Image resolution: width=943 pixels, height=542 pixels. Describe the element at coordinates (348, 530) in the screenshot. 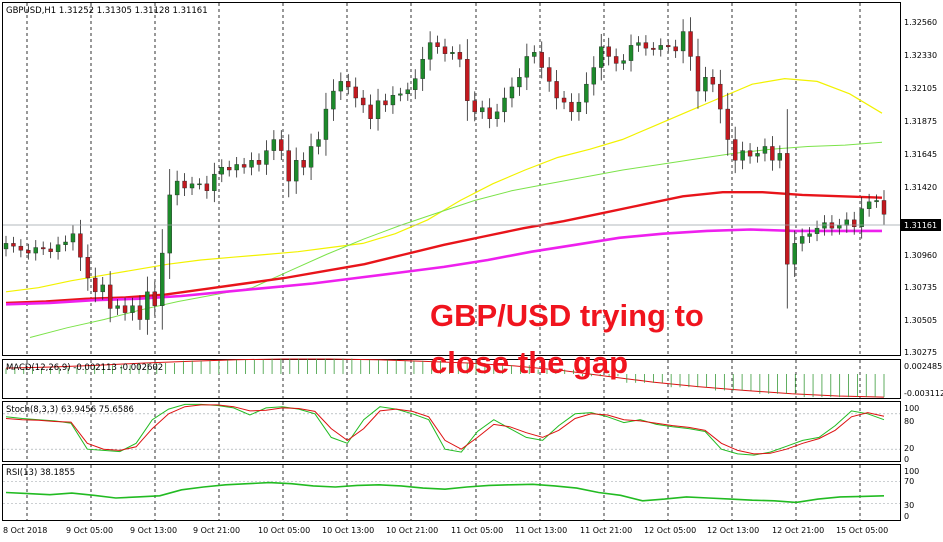

I see `time-tick: 10 Oct 13:00` at that location.